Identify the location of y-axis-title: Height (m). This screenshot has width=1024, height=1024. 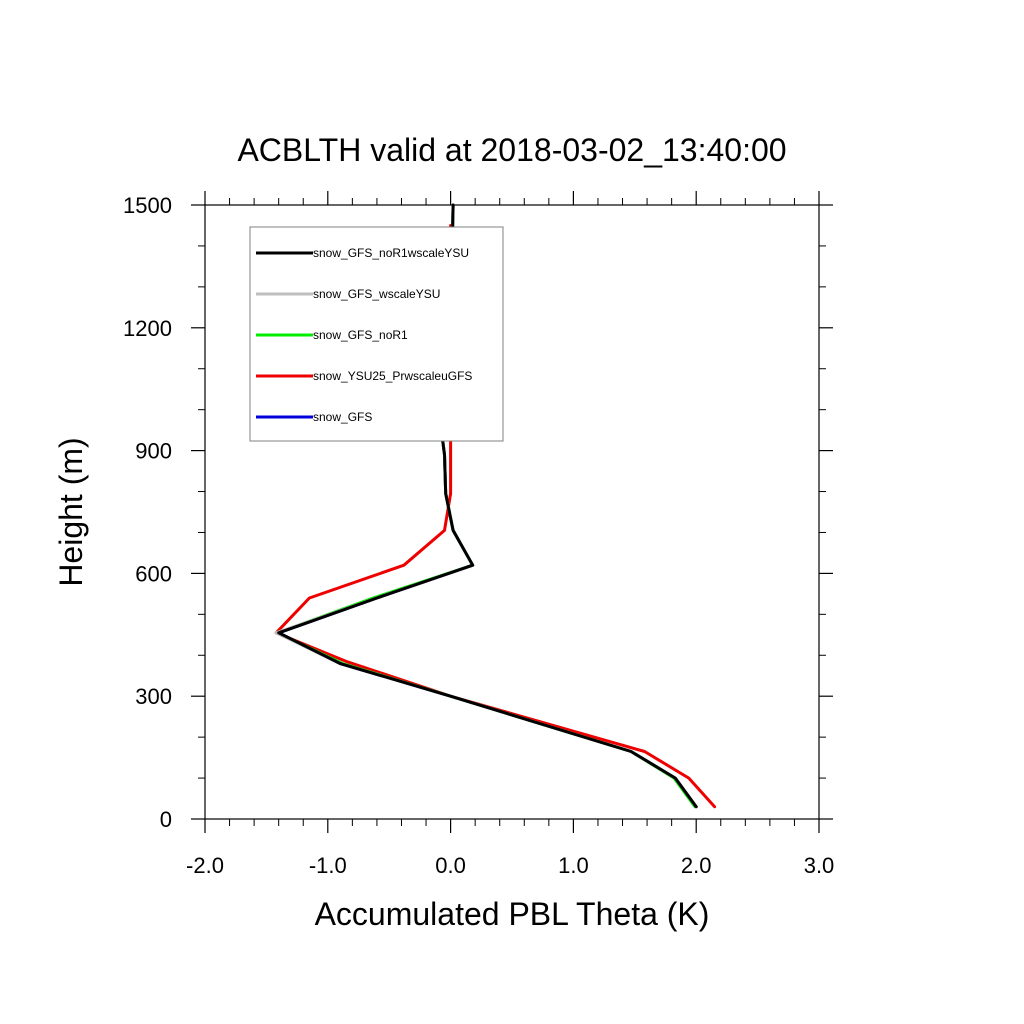
(71, 511).